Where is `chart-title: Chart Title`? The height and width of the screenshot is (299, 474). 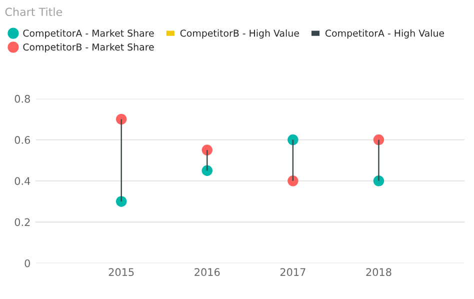 chart-title: Chart Title is located at coordinates (33, 11).